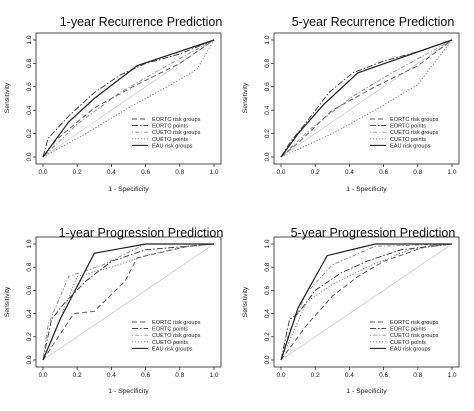 The height and width of the screenshot is (411, 474). I want to click on chart-title: 5-year Progression Prediction, so click(373, 233).